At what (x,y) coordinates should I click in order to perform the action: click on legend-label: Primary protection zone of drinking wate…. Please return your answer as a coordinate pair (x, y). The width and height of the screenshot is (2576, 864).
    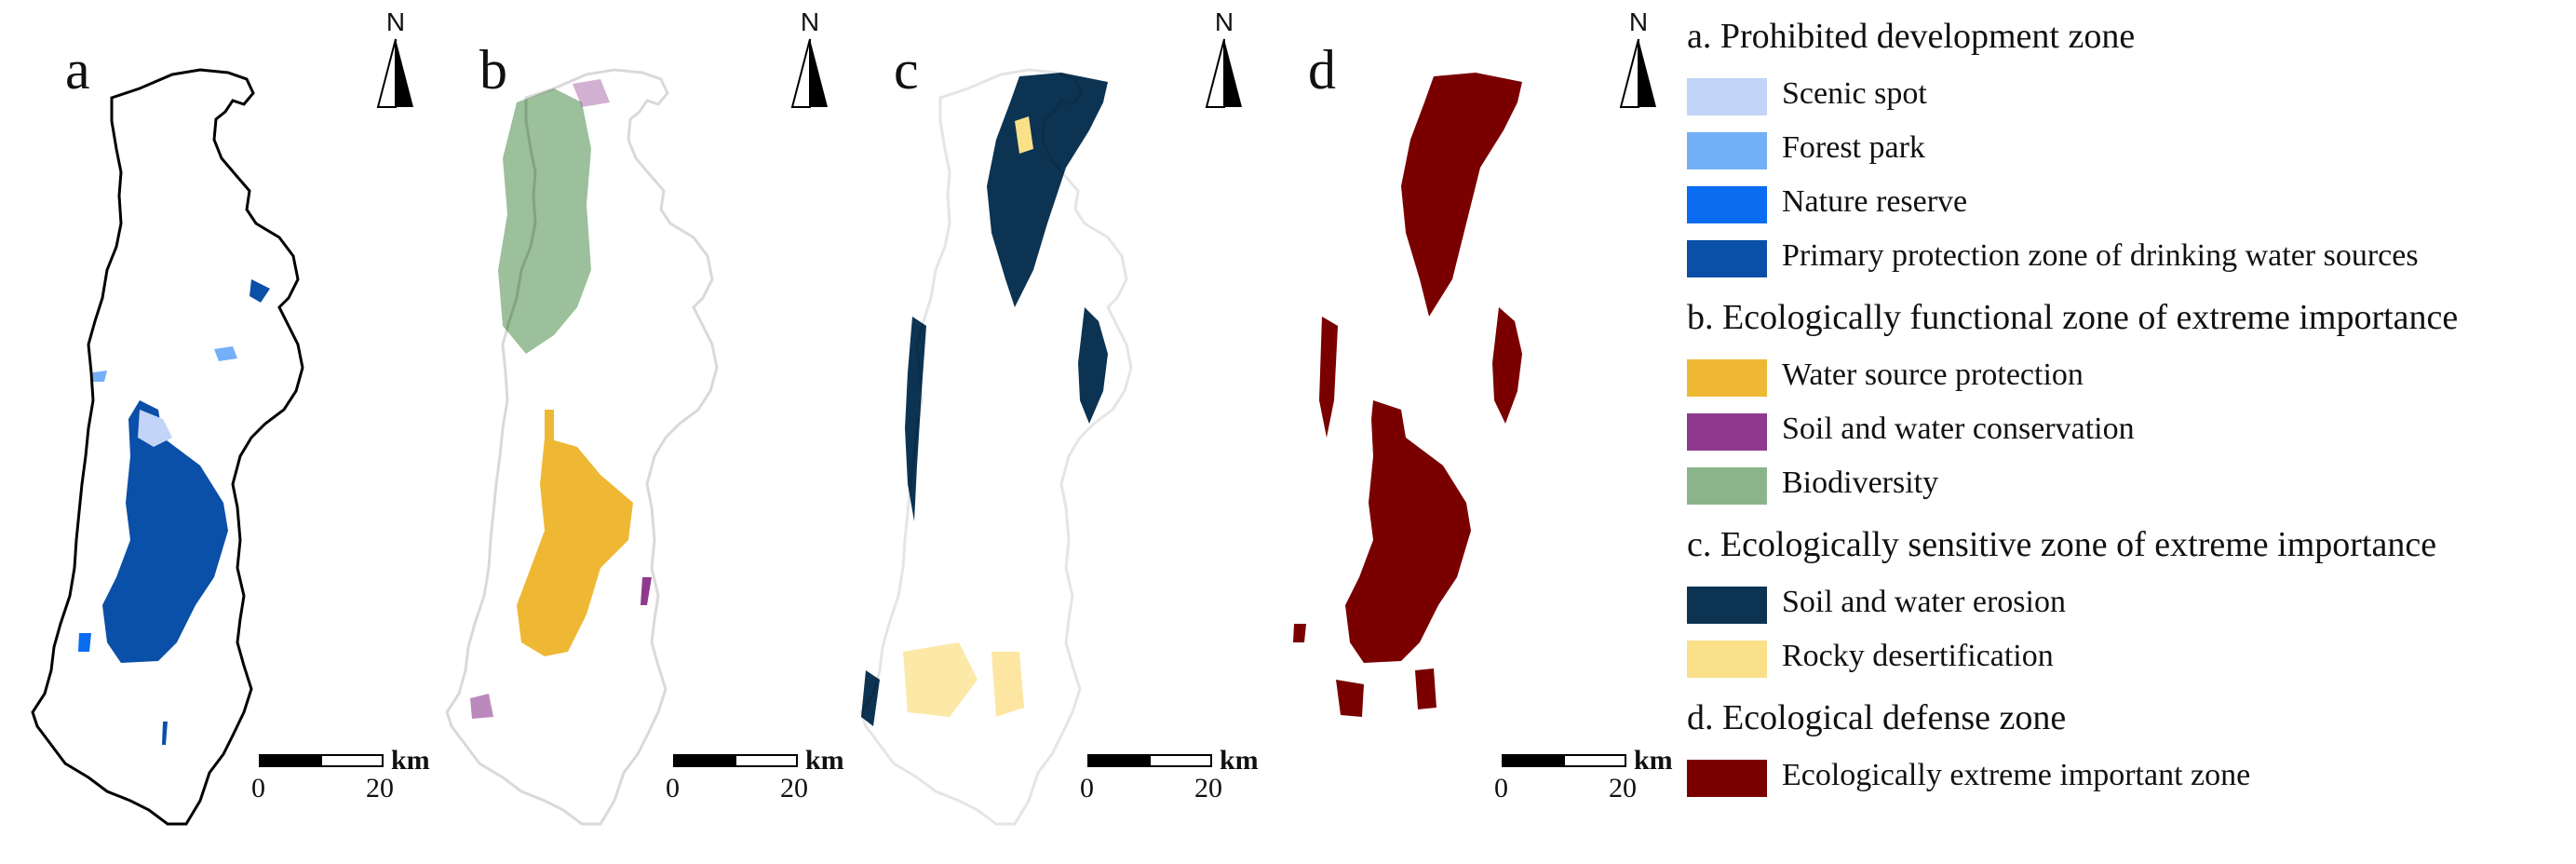
    Looking at the image, I should click on (2100, 256).